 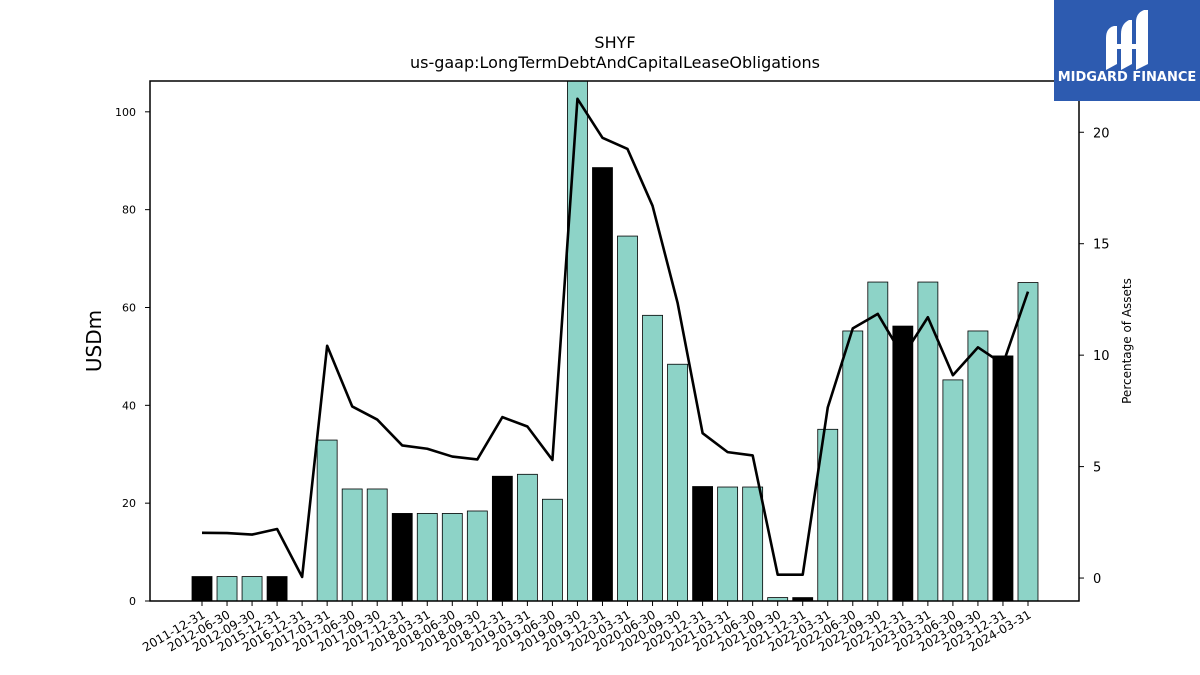 I want to click on y-tick-label: 20, so click(x=129, y=503).